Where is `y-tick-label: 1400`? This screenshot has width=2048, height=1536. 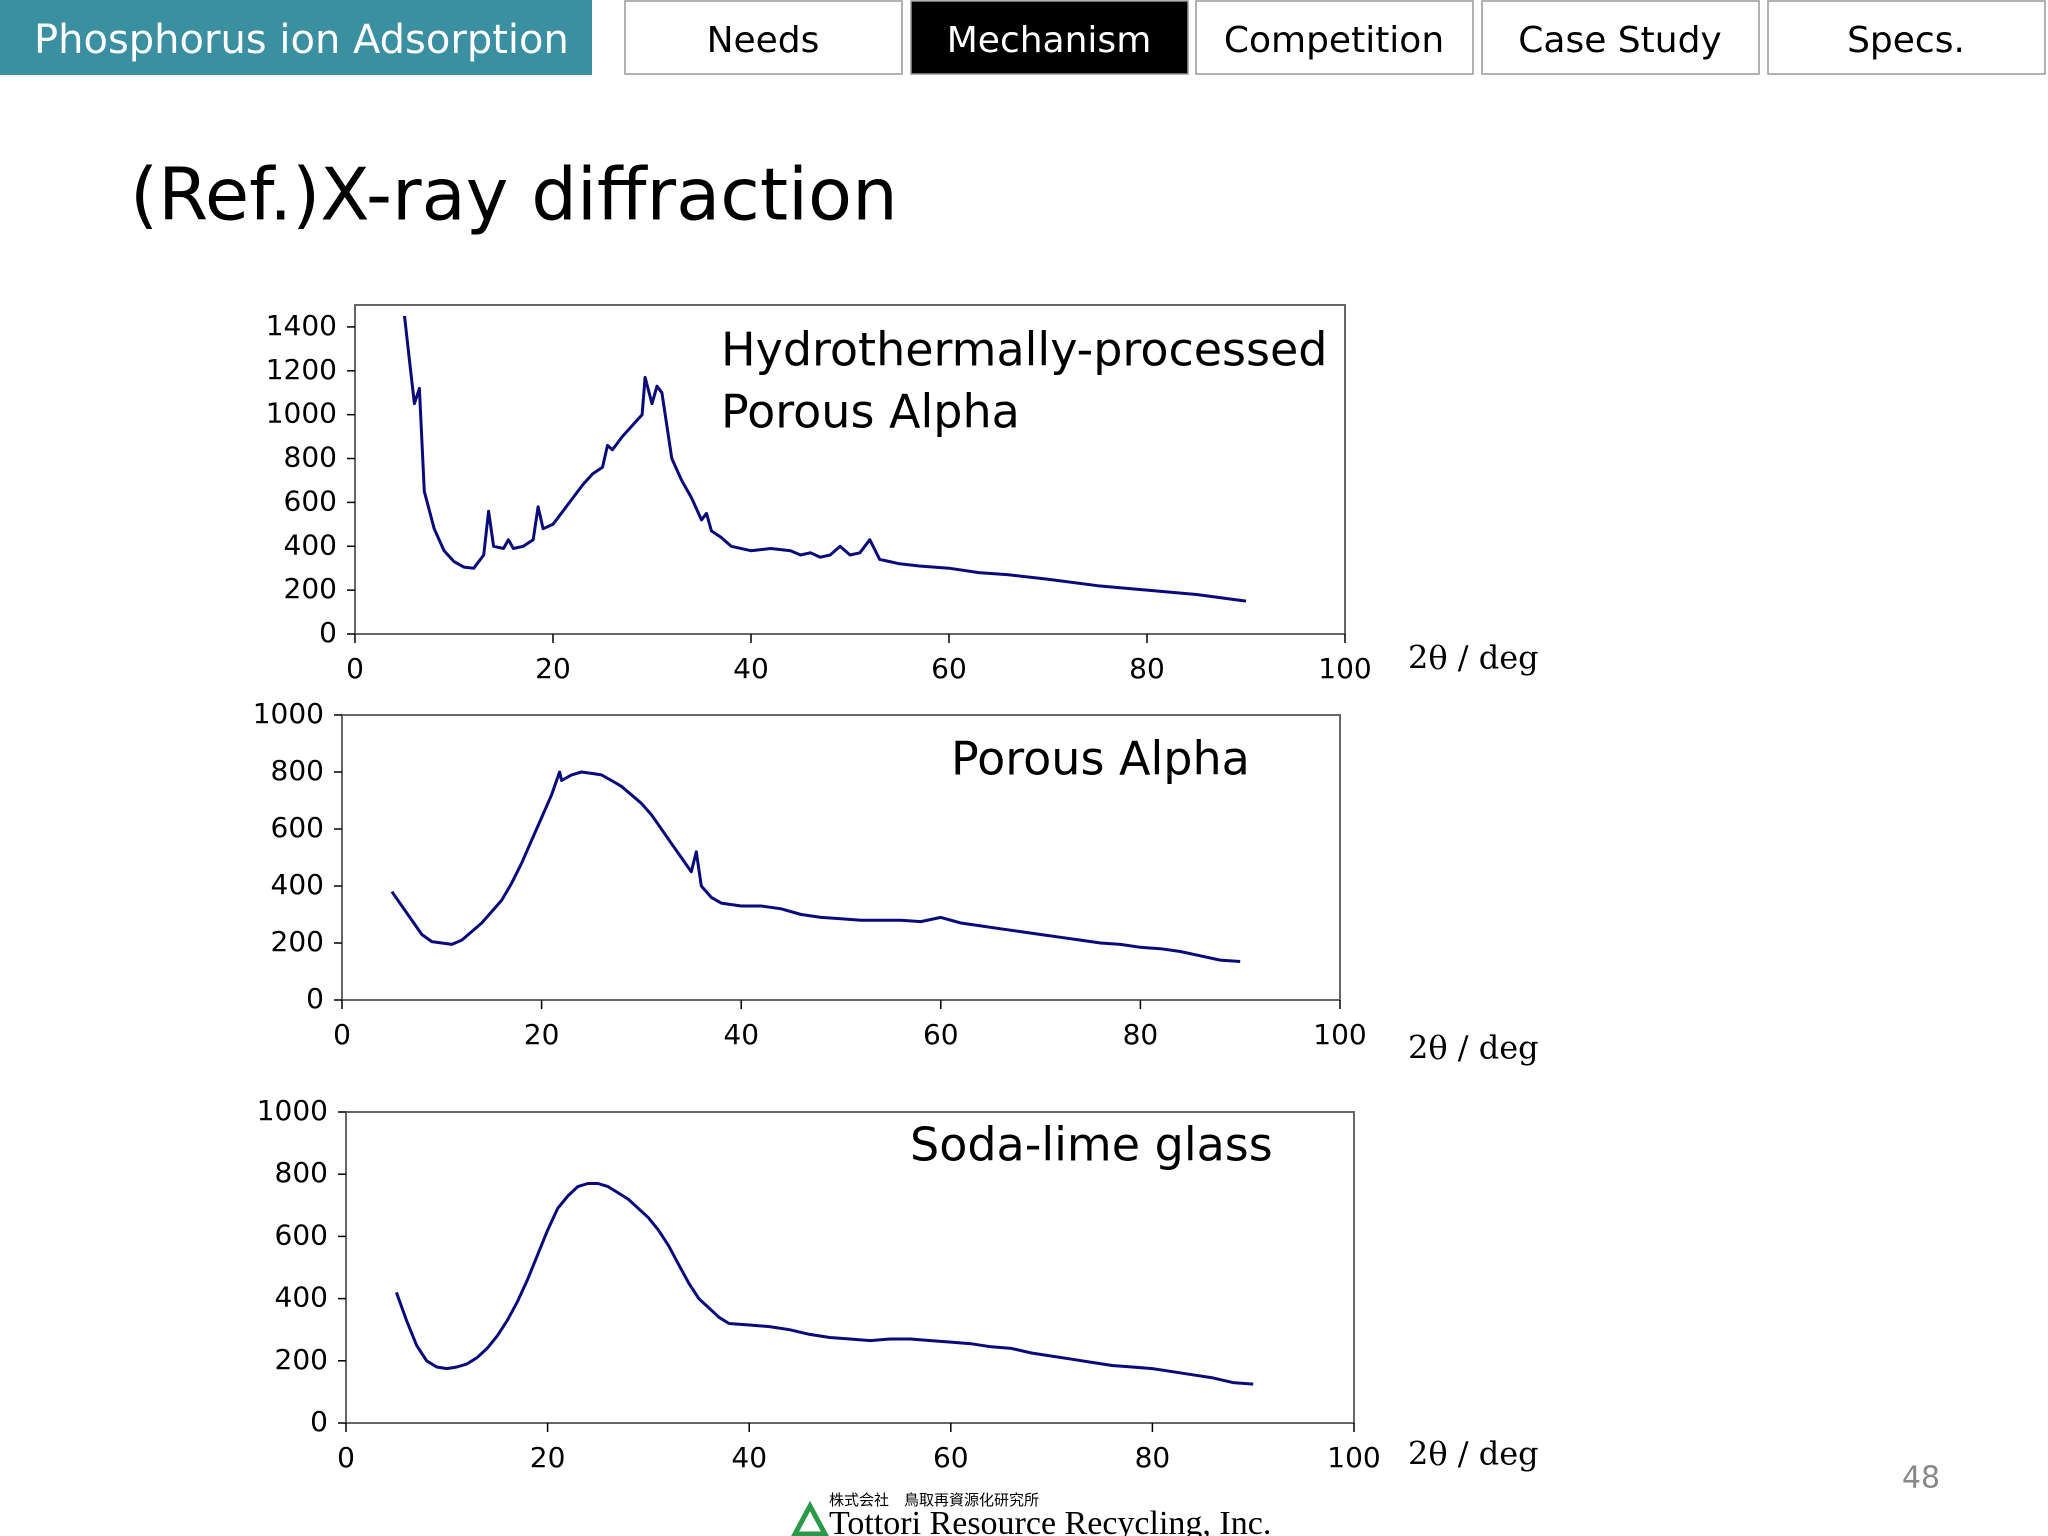 y-tick-label: 1400 is located at coordinates (301, 325).